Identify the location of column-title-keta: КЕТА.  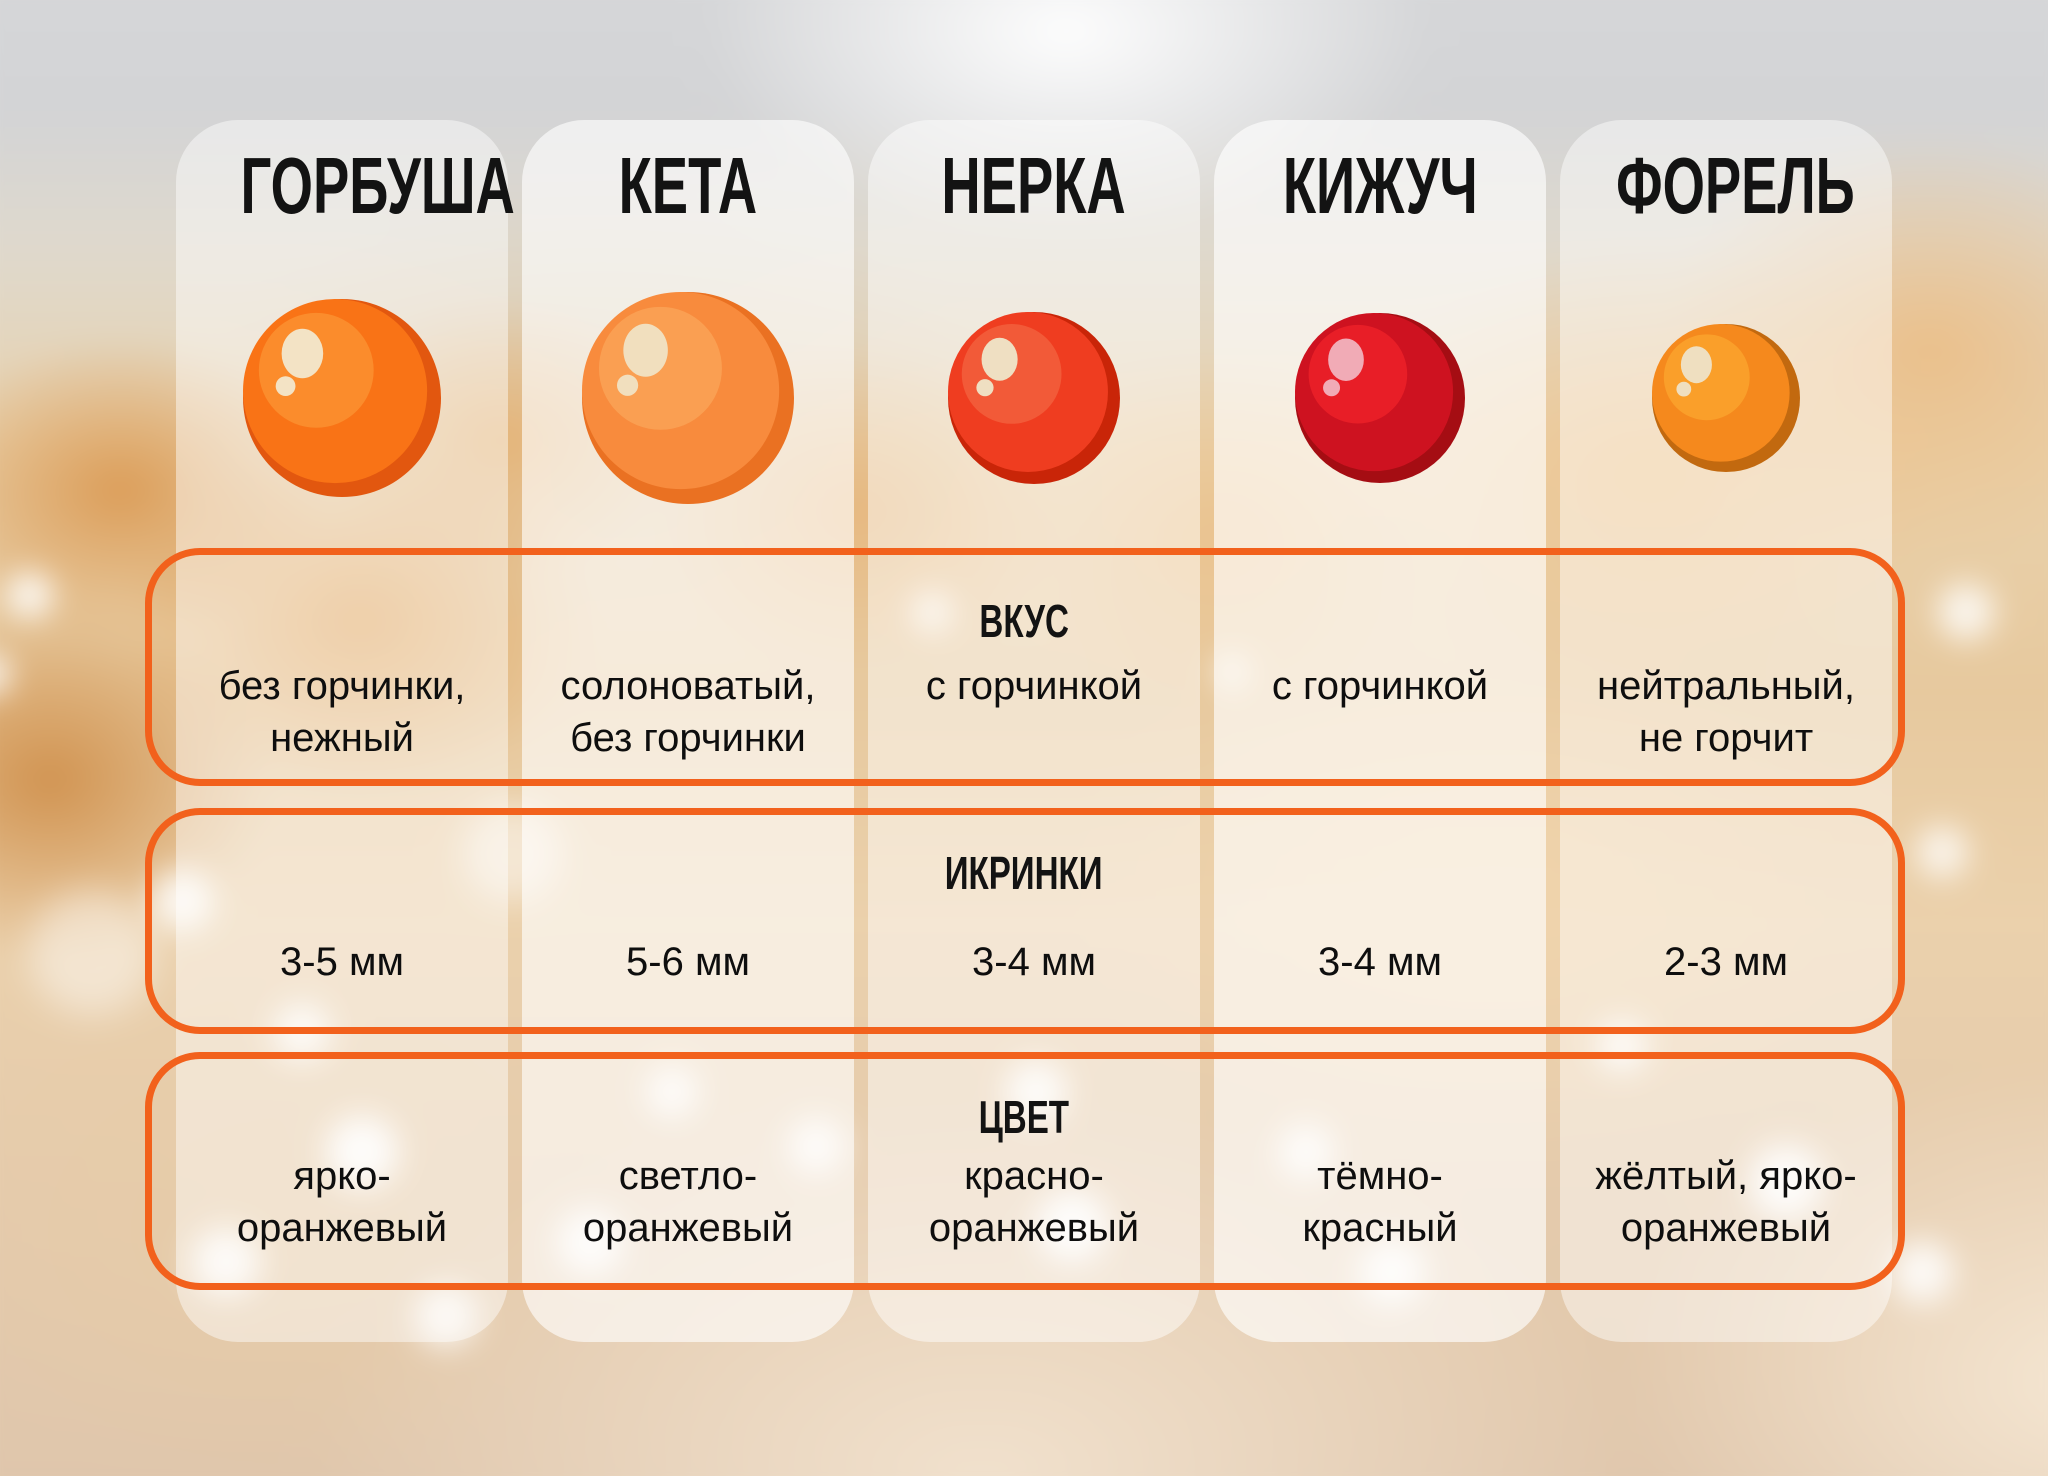
(688, 185).